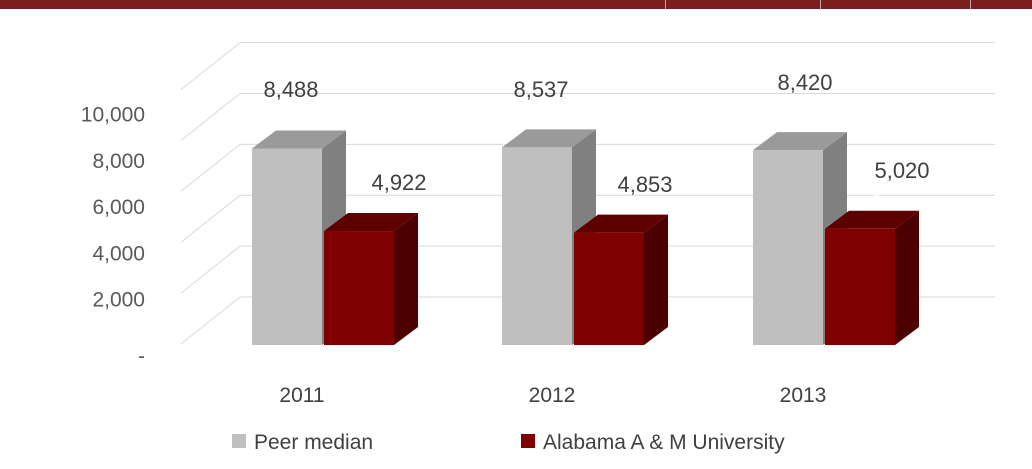 This screenshot has height=469, width=1032. What do you see at coordinates (113, 236) in the screenshot?
I see `y-axis: - 2,000 4,000 6,000 8,000 10,000` at bounding box center [113, 236].